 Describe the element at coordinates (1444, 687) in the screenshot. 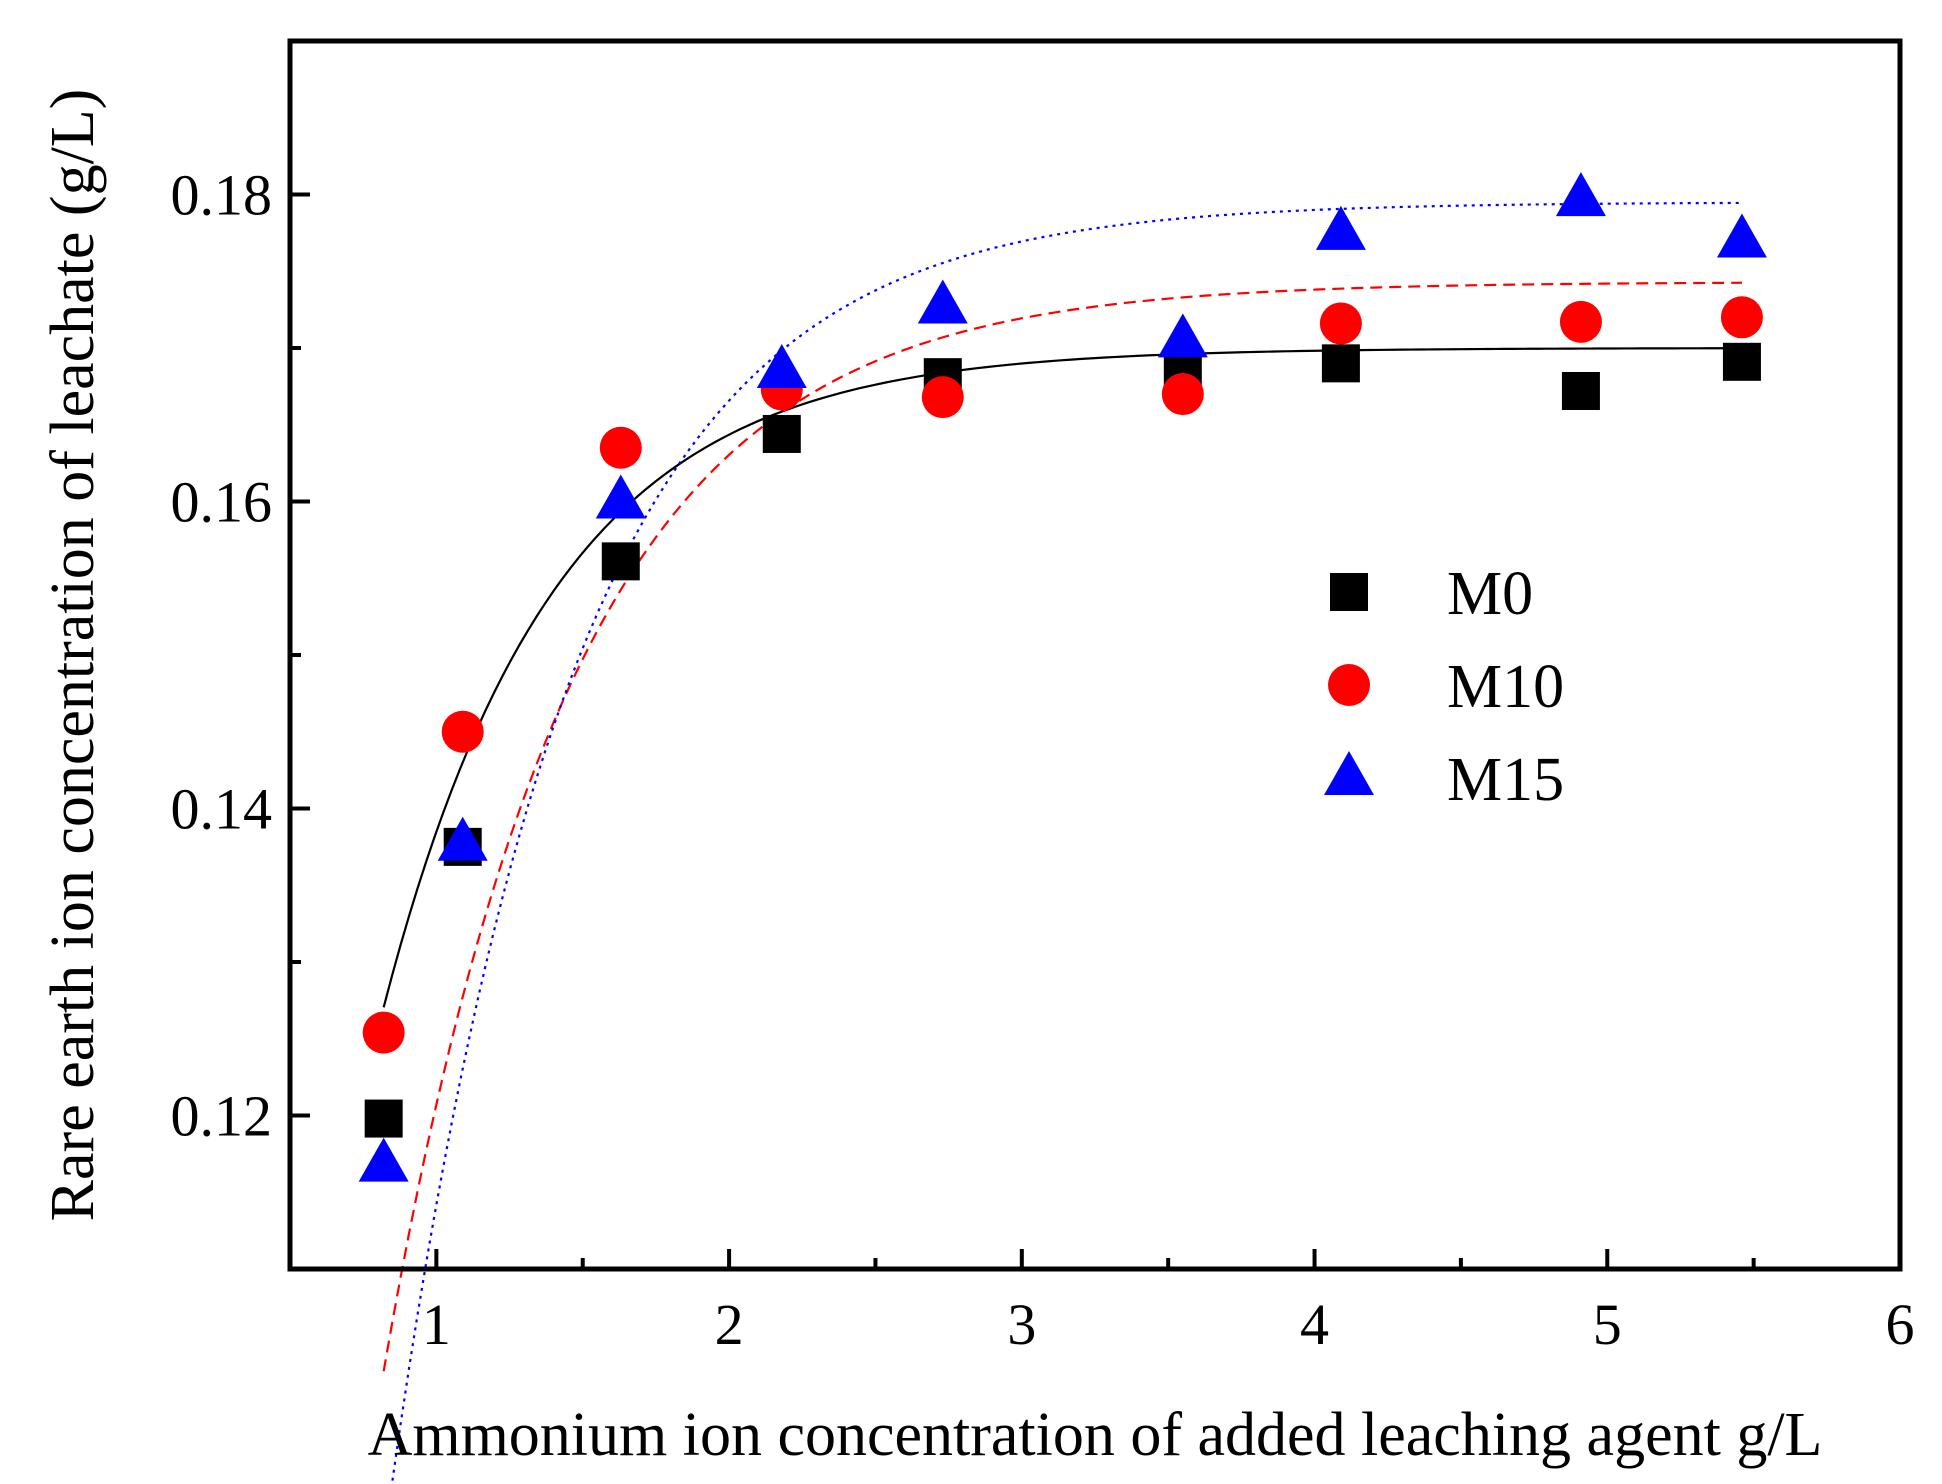

I see `legend: M0 M10 M15` at that location.